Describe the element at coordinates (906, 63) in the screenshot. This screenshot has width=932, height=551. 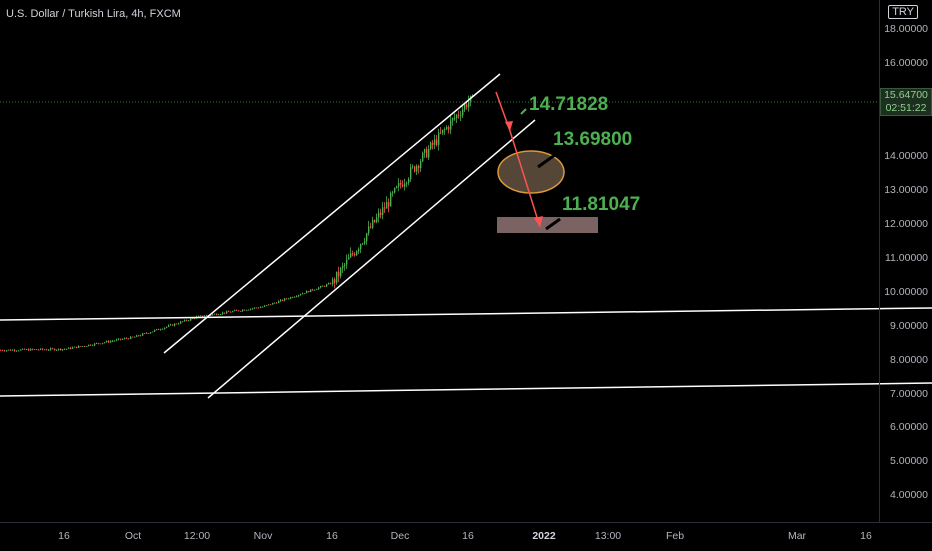
I see `price-tick-label: 16.00000` at that location.